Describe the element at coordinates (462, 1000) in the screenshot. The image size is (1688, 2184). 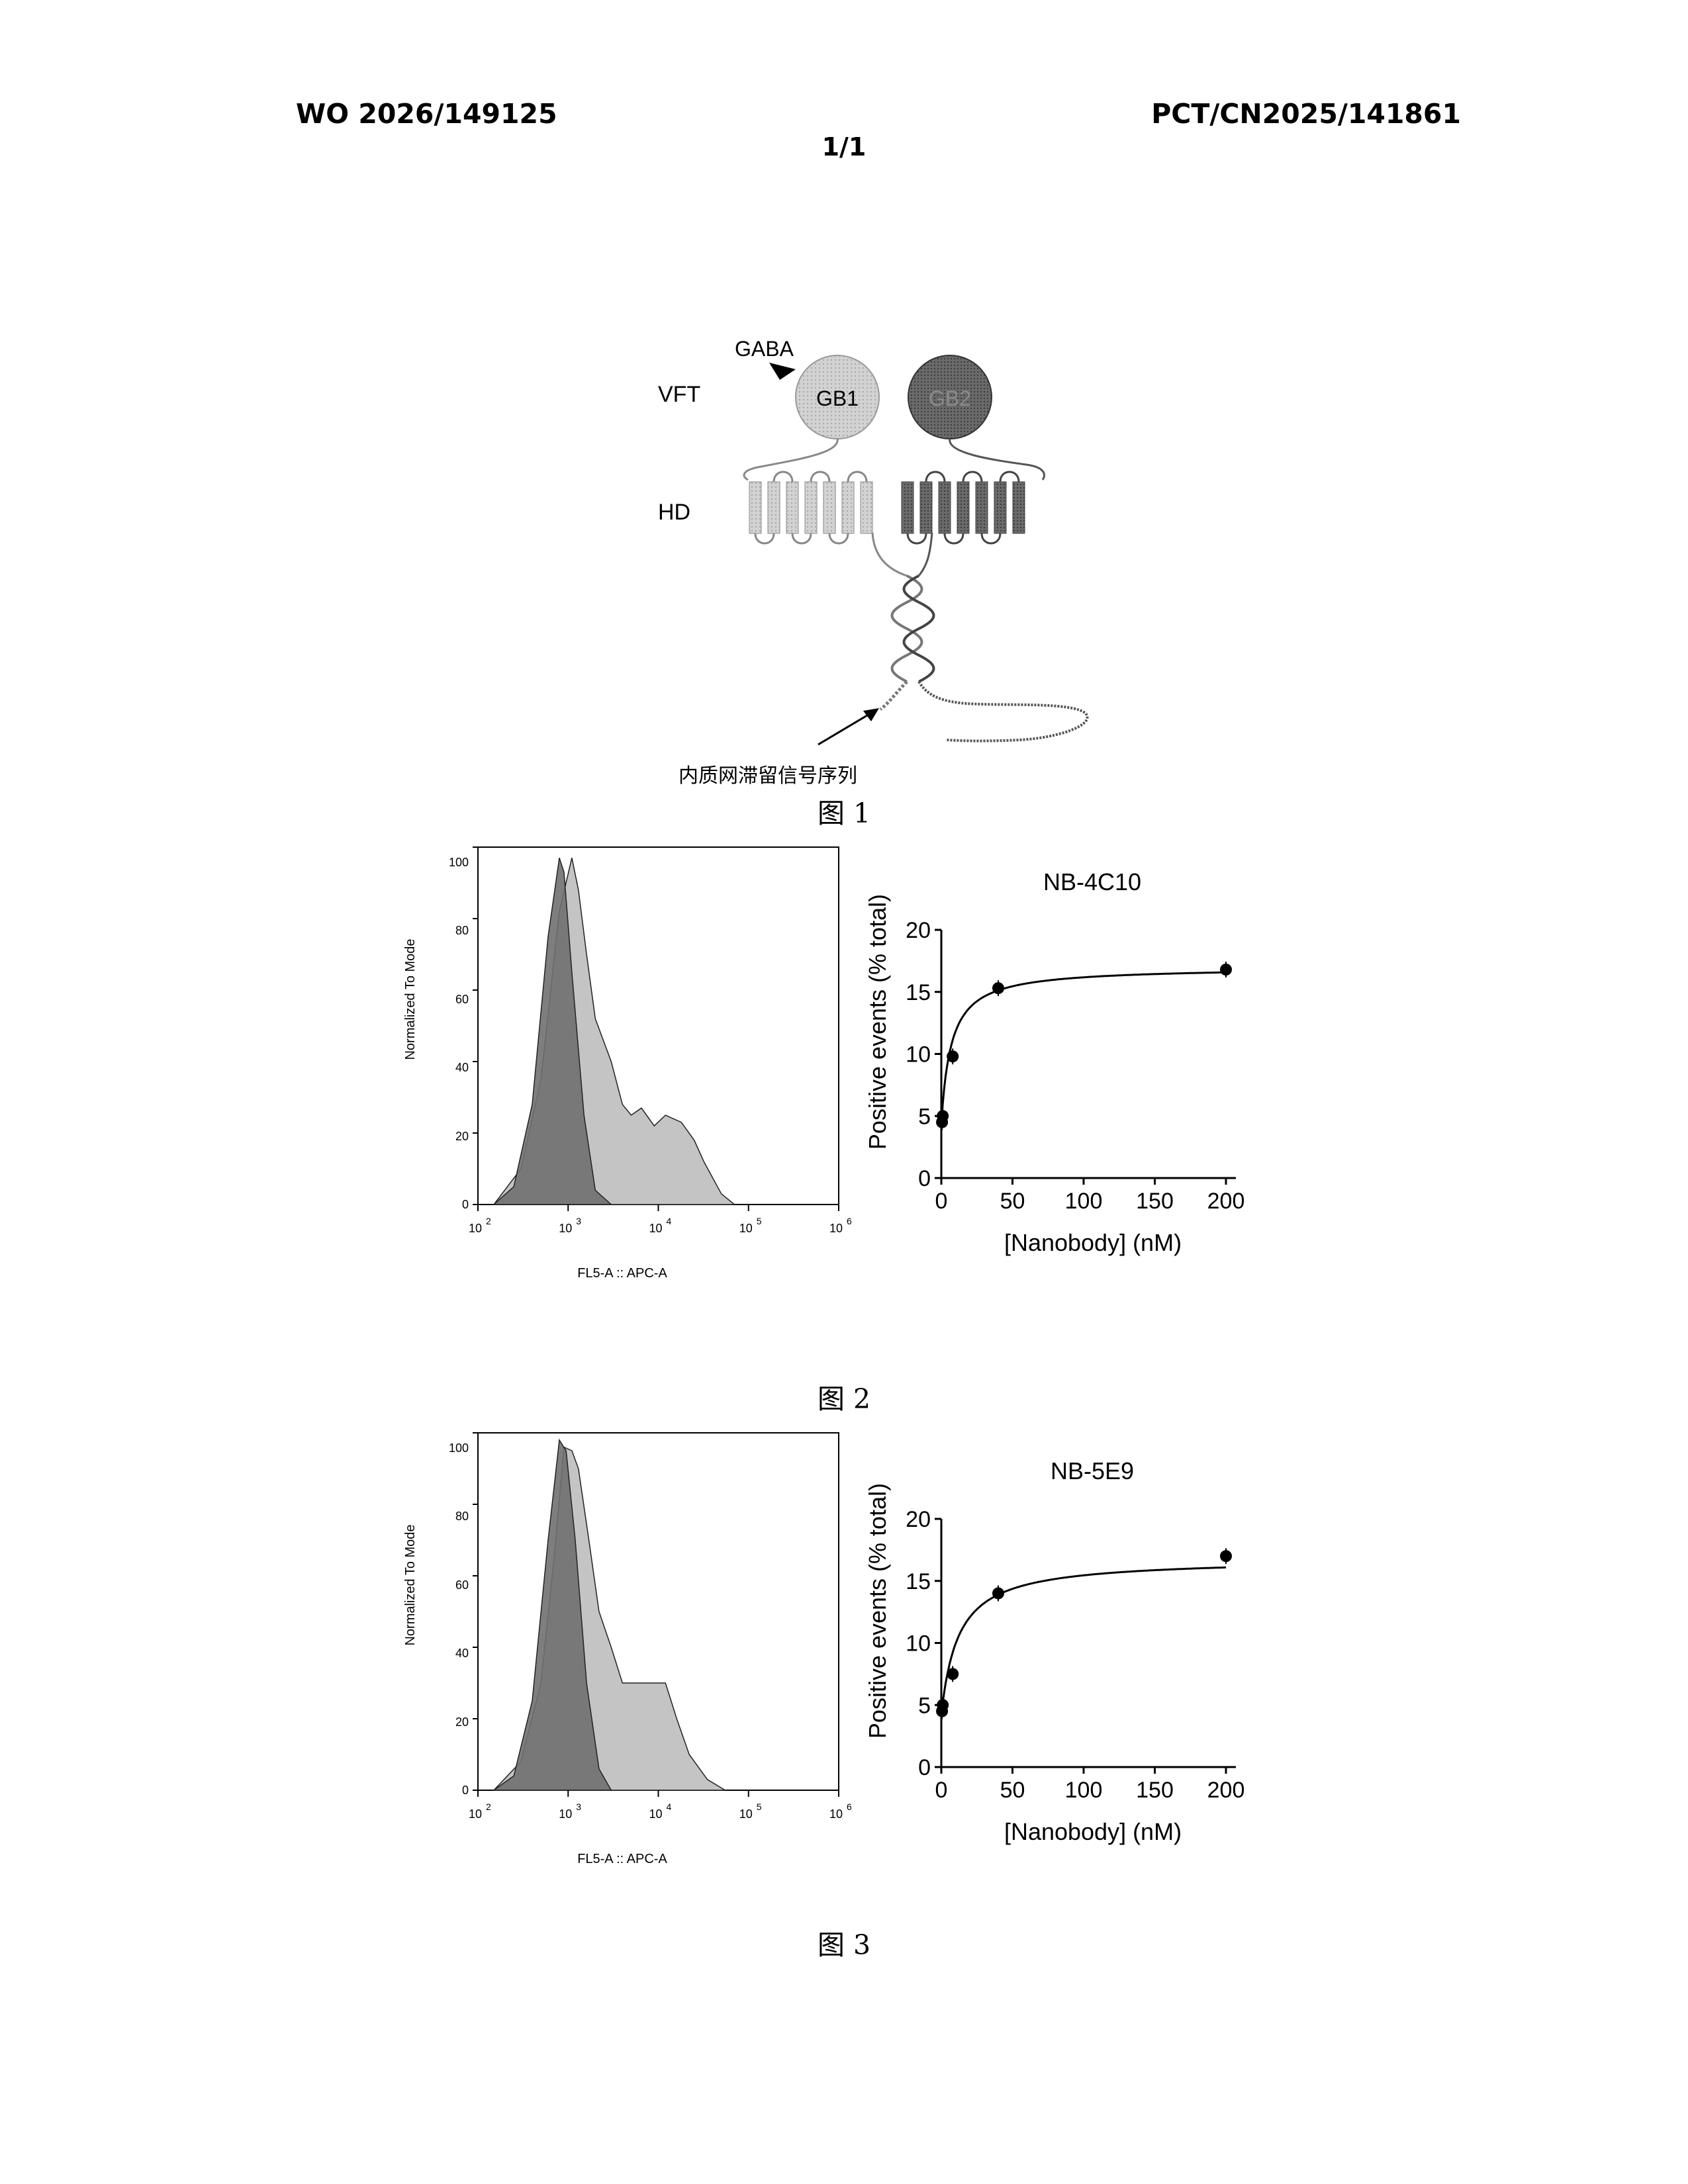
I see `histogram-y-tick-label: 60` at that location.